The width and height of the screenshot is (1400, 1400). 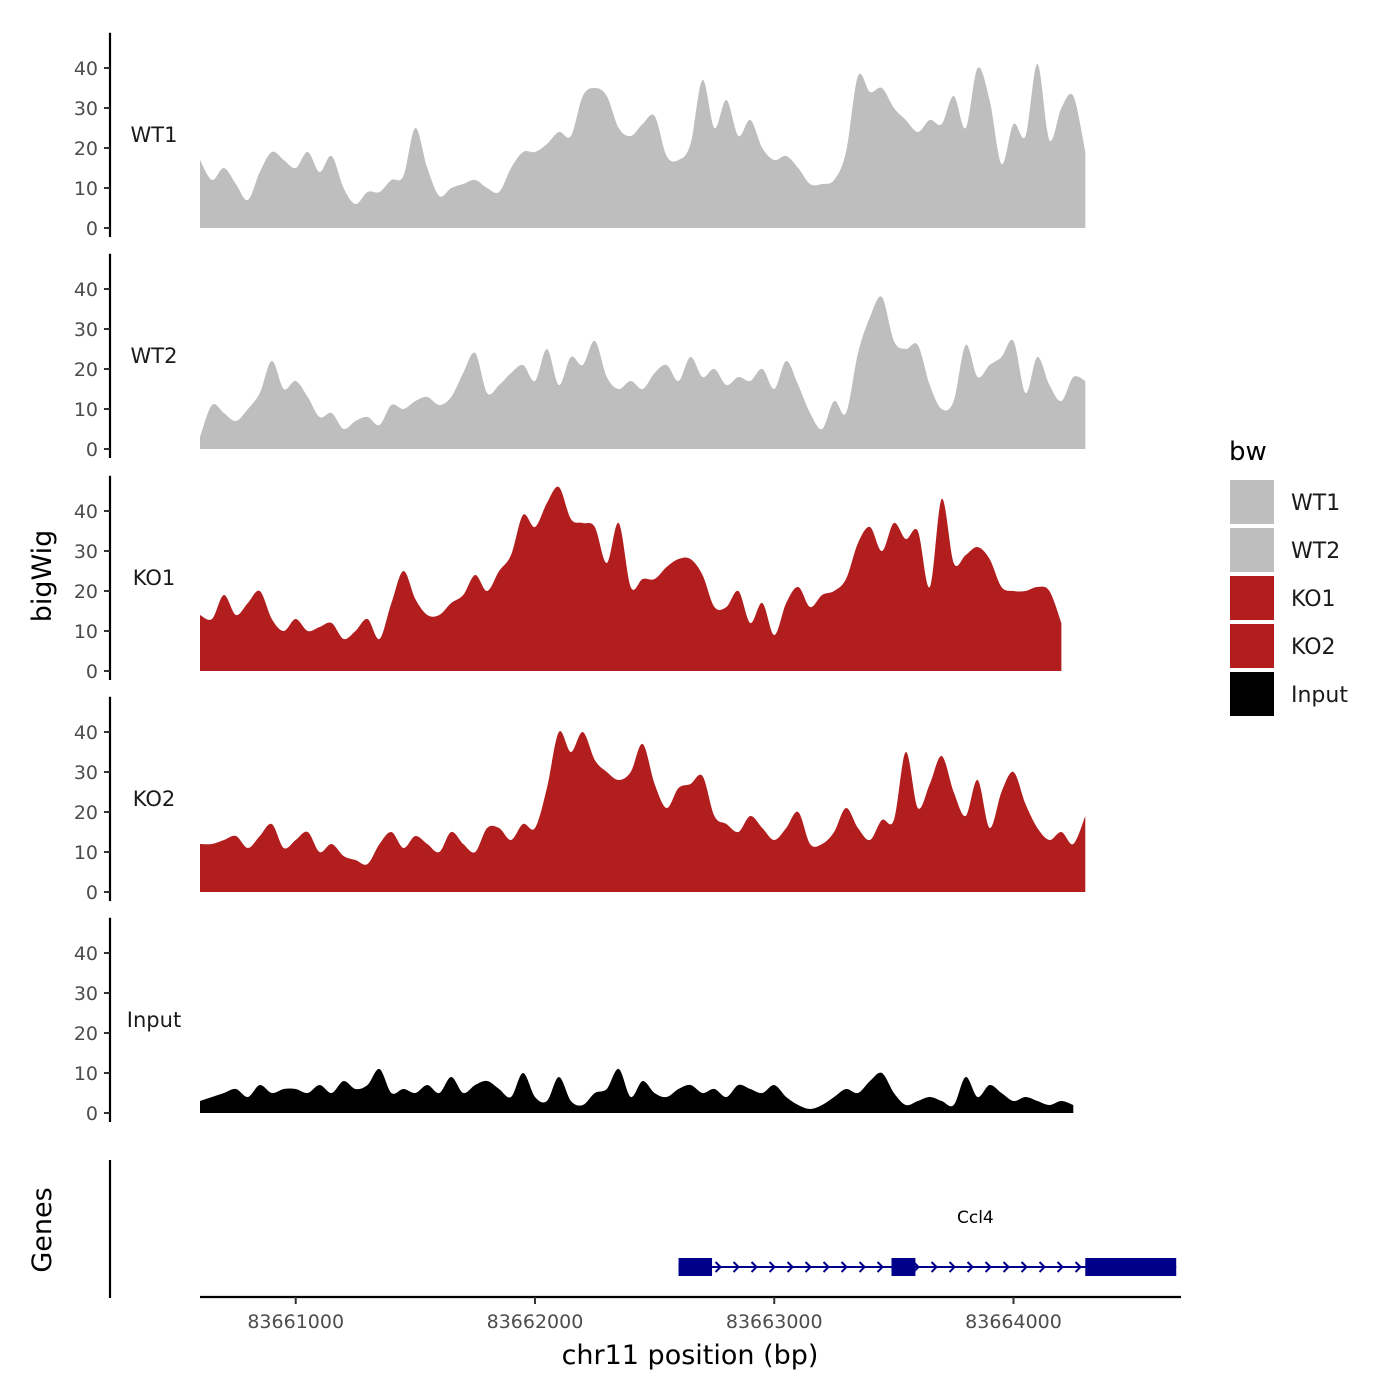 What do you see at coordinates (637, 1090) in the screenshot?
I see `signal-area-input` at bounding box center [637, 1090].